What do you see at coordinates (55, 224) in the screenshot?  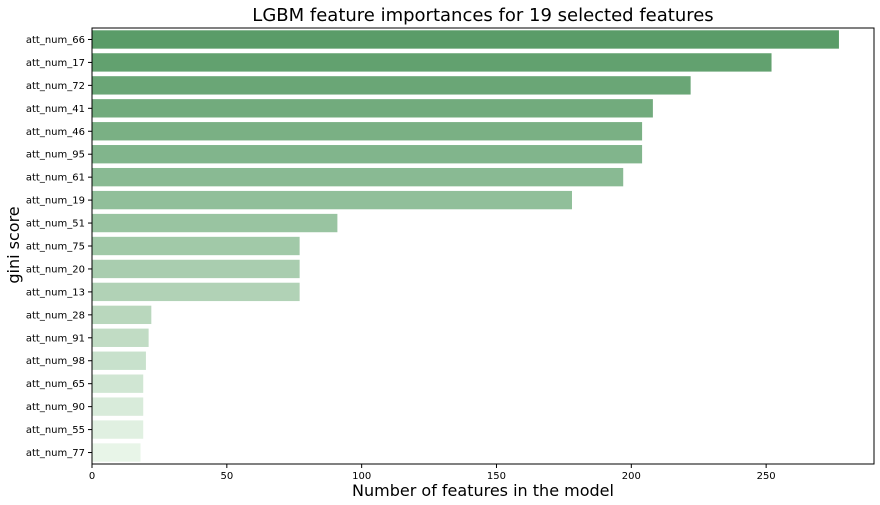 I see `y-tick-label: att_num_51` at bounding box center [55, 224].